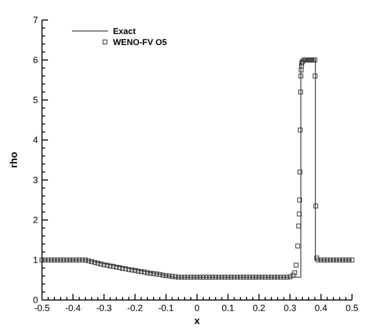 Image resolution: width=374 pixels, height=332 pixels. Describe the element at coordinates (352, 308) in the screenshot. I see `x-tick-label: 0.5` at that location.